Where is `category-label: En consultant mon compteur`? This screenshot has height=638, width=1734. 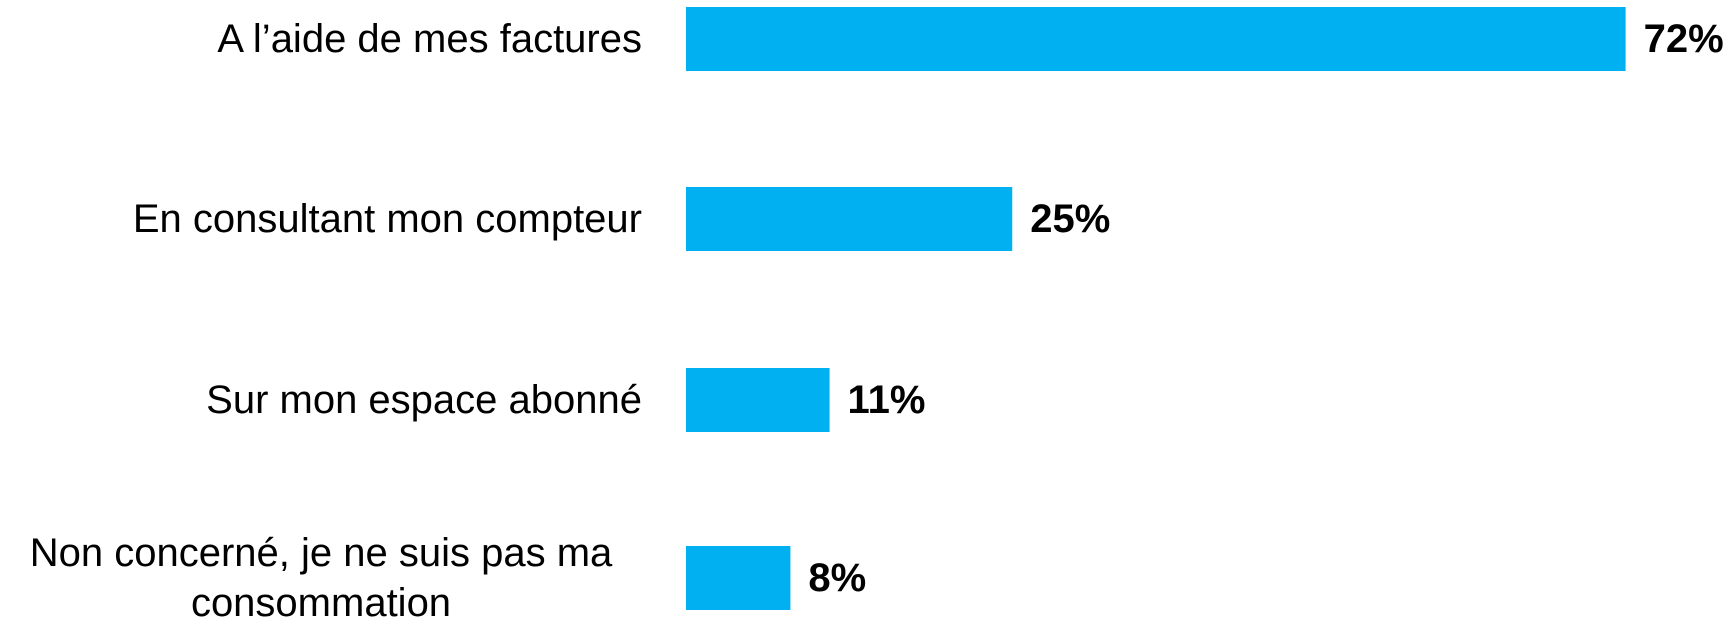
category-label: En consultant mon compteur is located at coordinates (387, 219).